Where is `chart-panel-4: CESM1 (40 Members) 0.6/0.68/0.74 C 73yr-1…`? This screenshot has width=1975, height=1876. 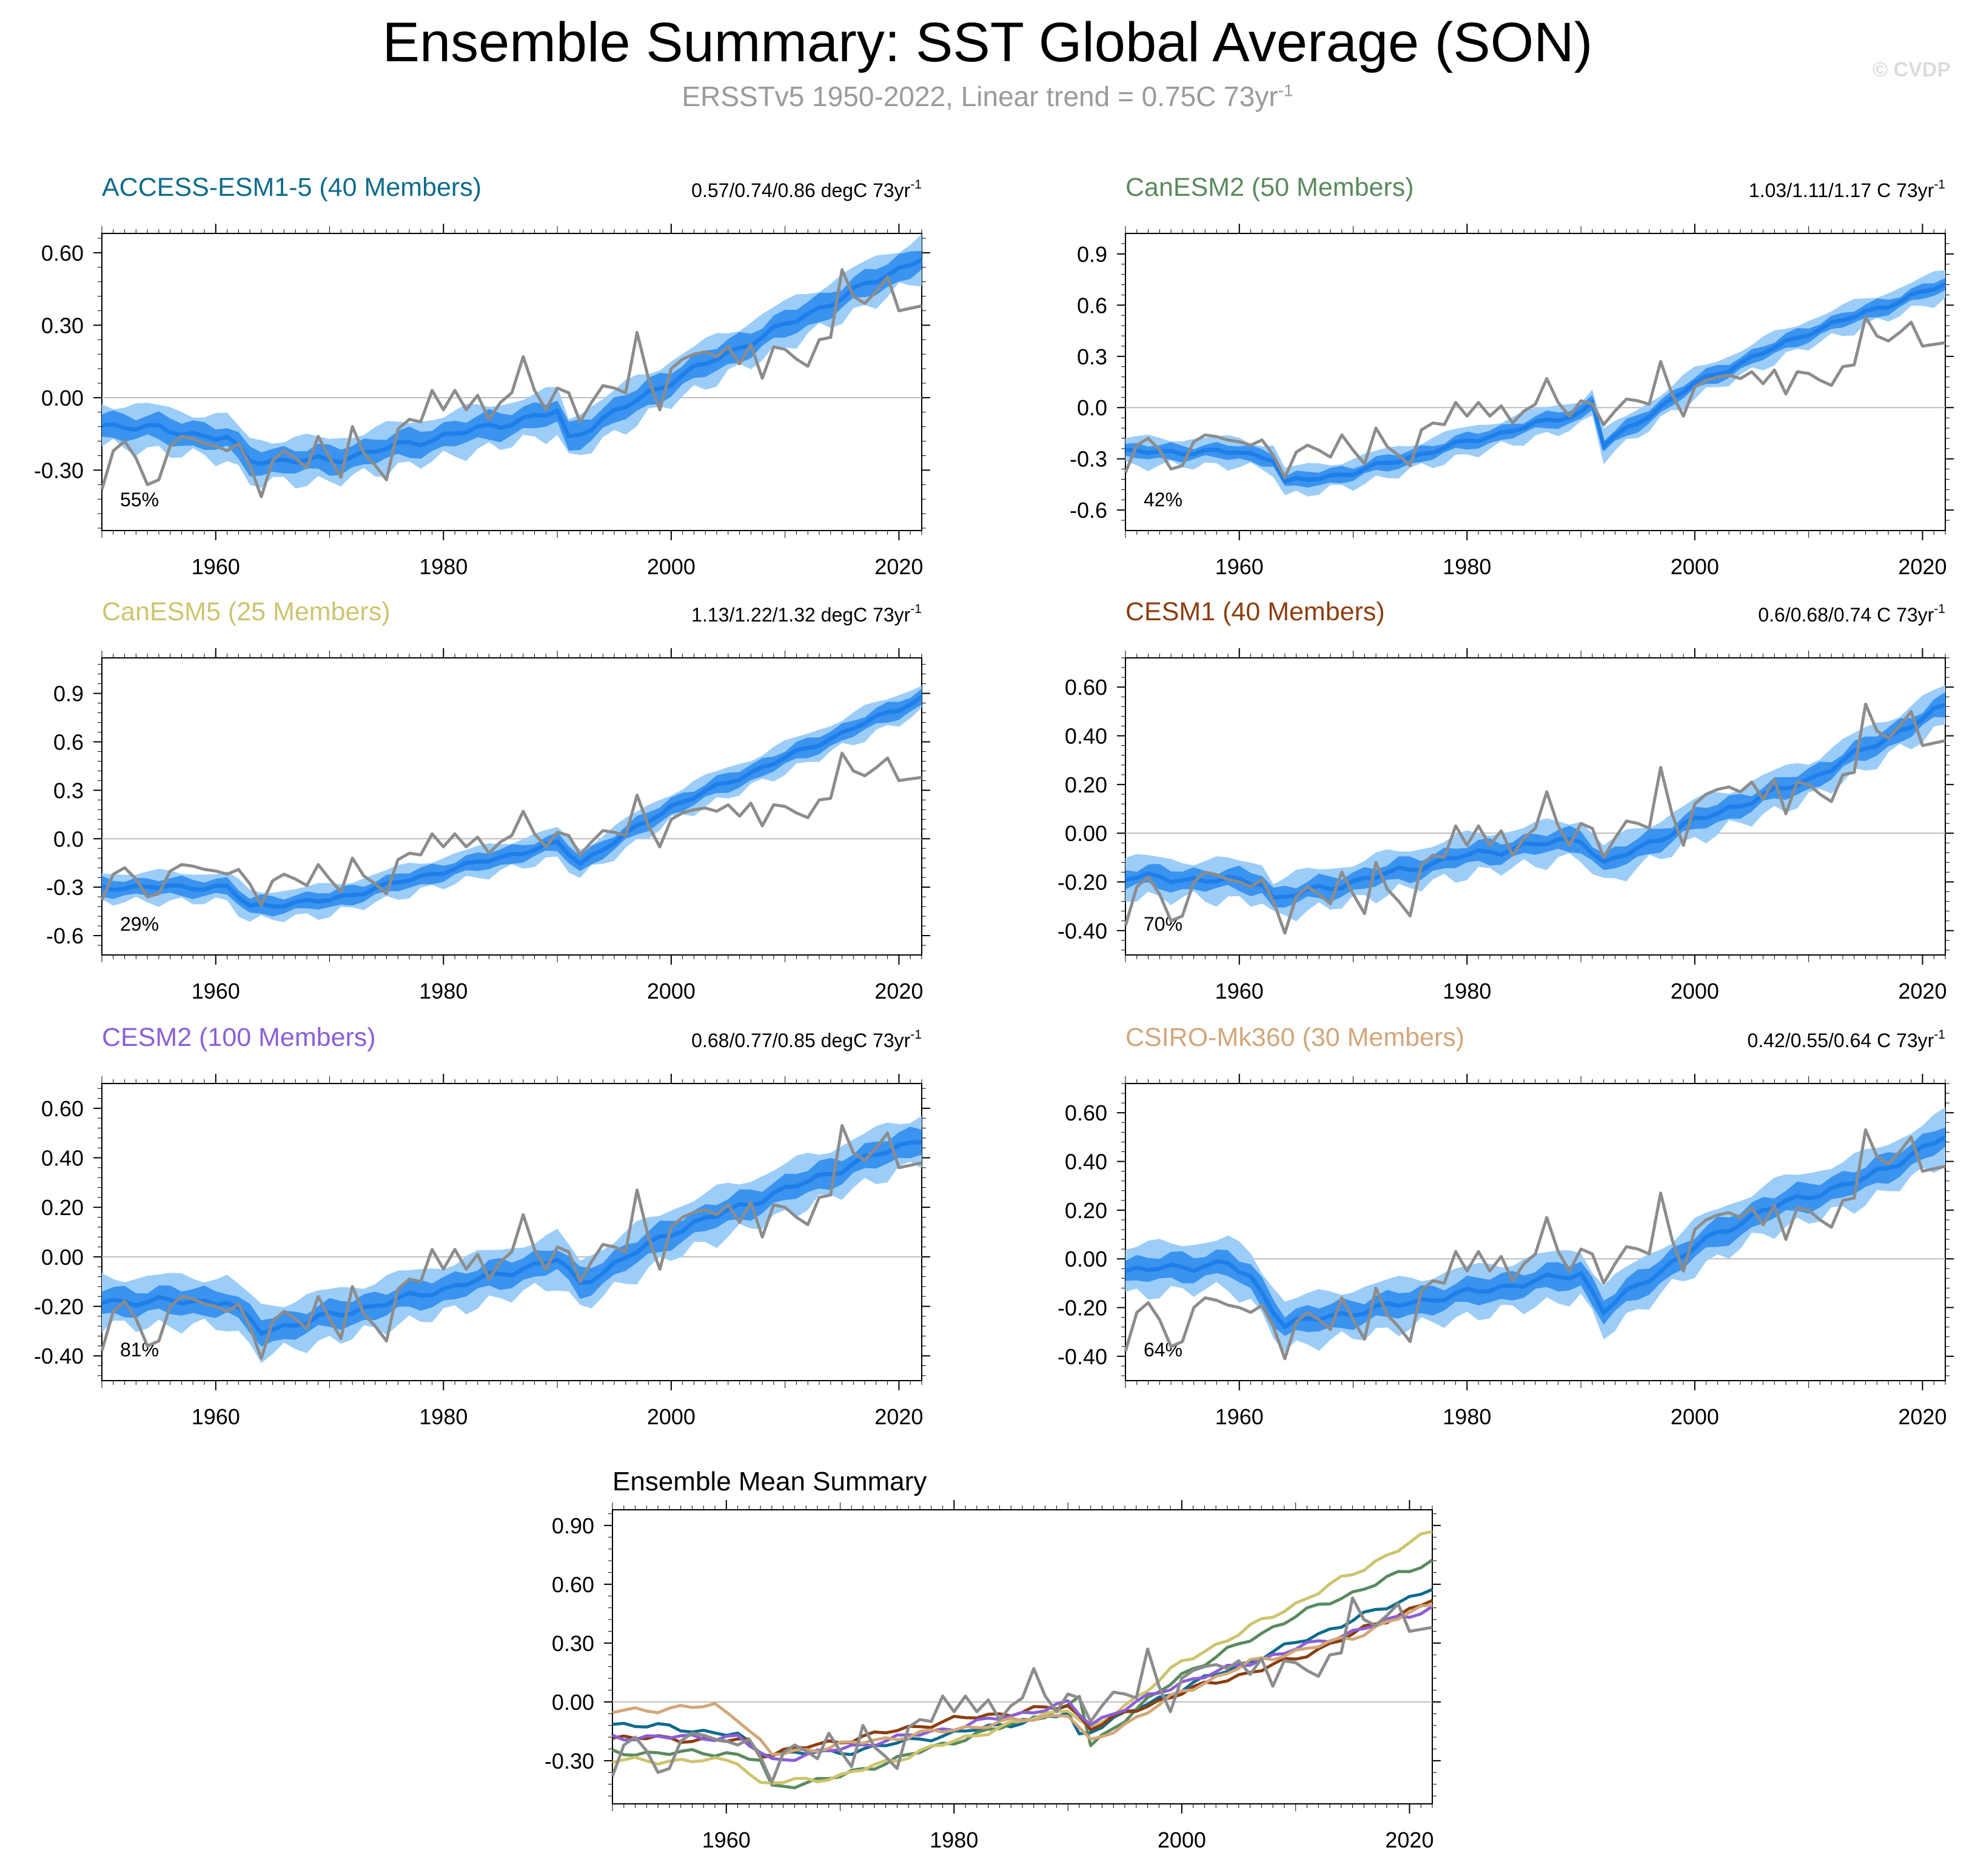 chart-panel-4: CESM1 (40 Members) 0.6/0.68/0.74 C 73yr-1… is located at coordinates (1506, 800).